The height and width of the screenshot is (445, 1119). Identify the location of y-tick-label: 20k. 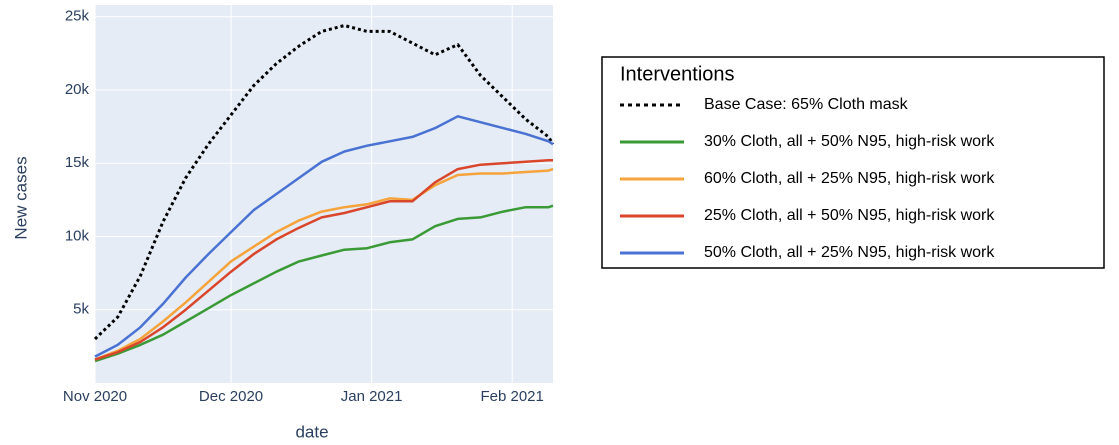
(77, 89).